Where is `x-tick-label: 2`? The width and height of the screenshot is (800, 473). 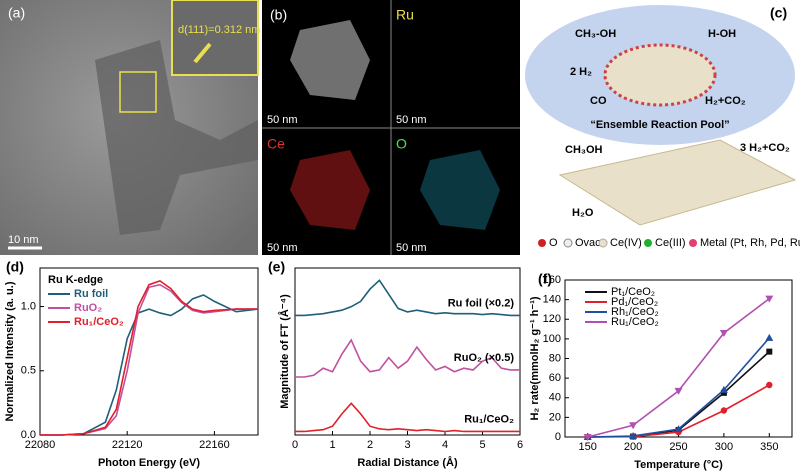
x-tick-label: 2 is located at coordinates (370, 445).